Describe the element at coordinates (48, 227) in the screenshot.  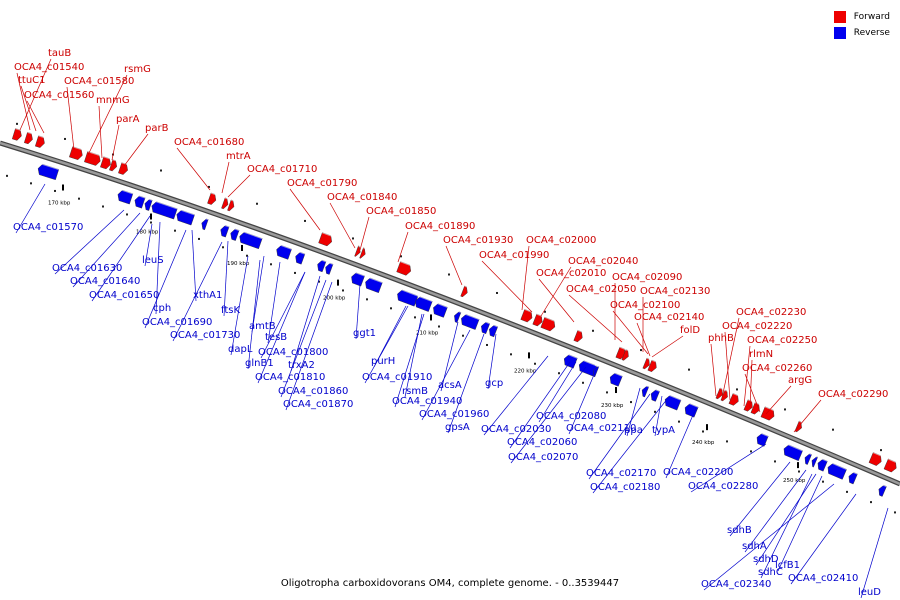
I see `reverse-gene-label: OCA4_c01570` at that location.